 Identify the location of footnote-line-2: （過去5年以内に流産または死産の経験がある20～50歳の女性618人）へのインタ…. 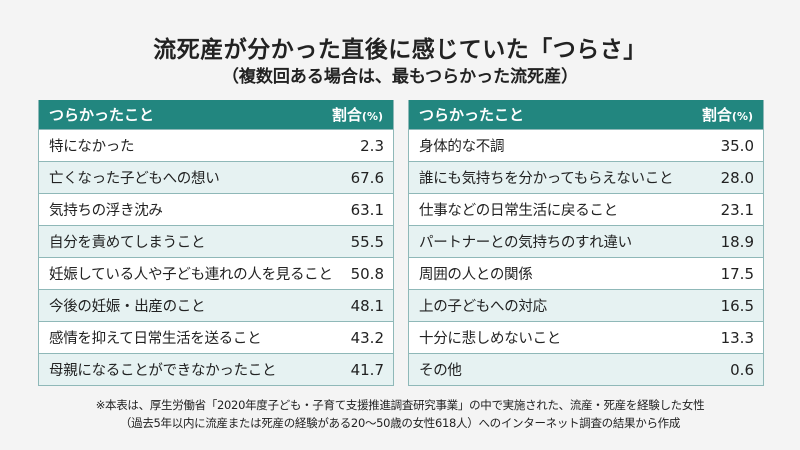
(400, 423).